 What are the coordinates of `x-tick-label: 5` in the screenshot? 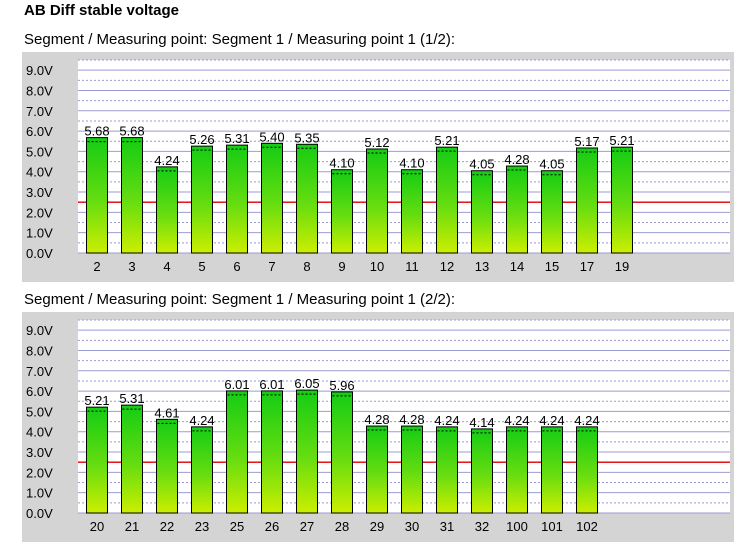 It's located at (201, 266).